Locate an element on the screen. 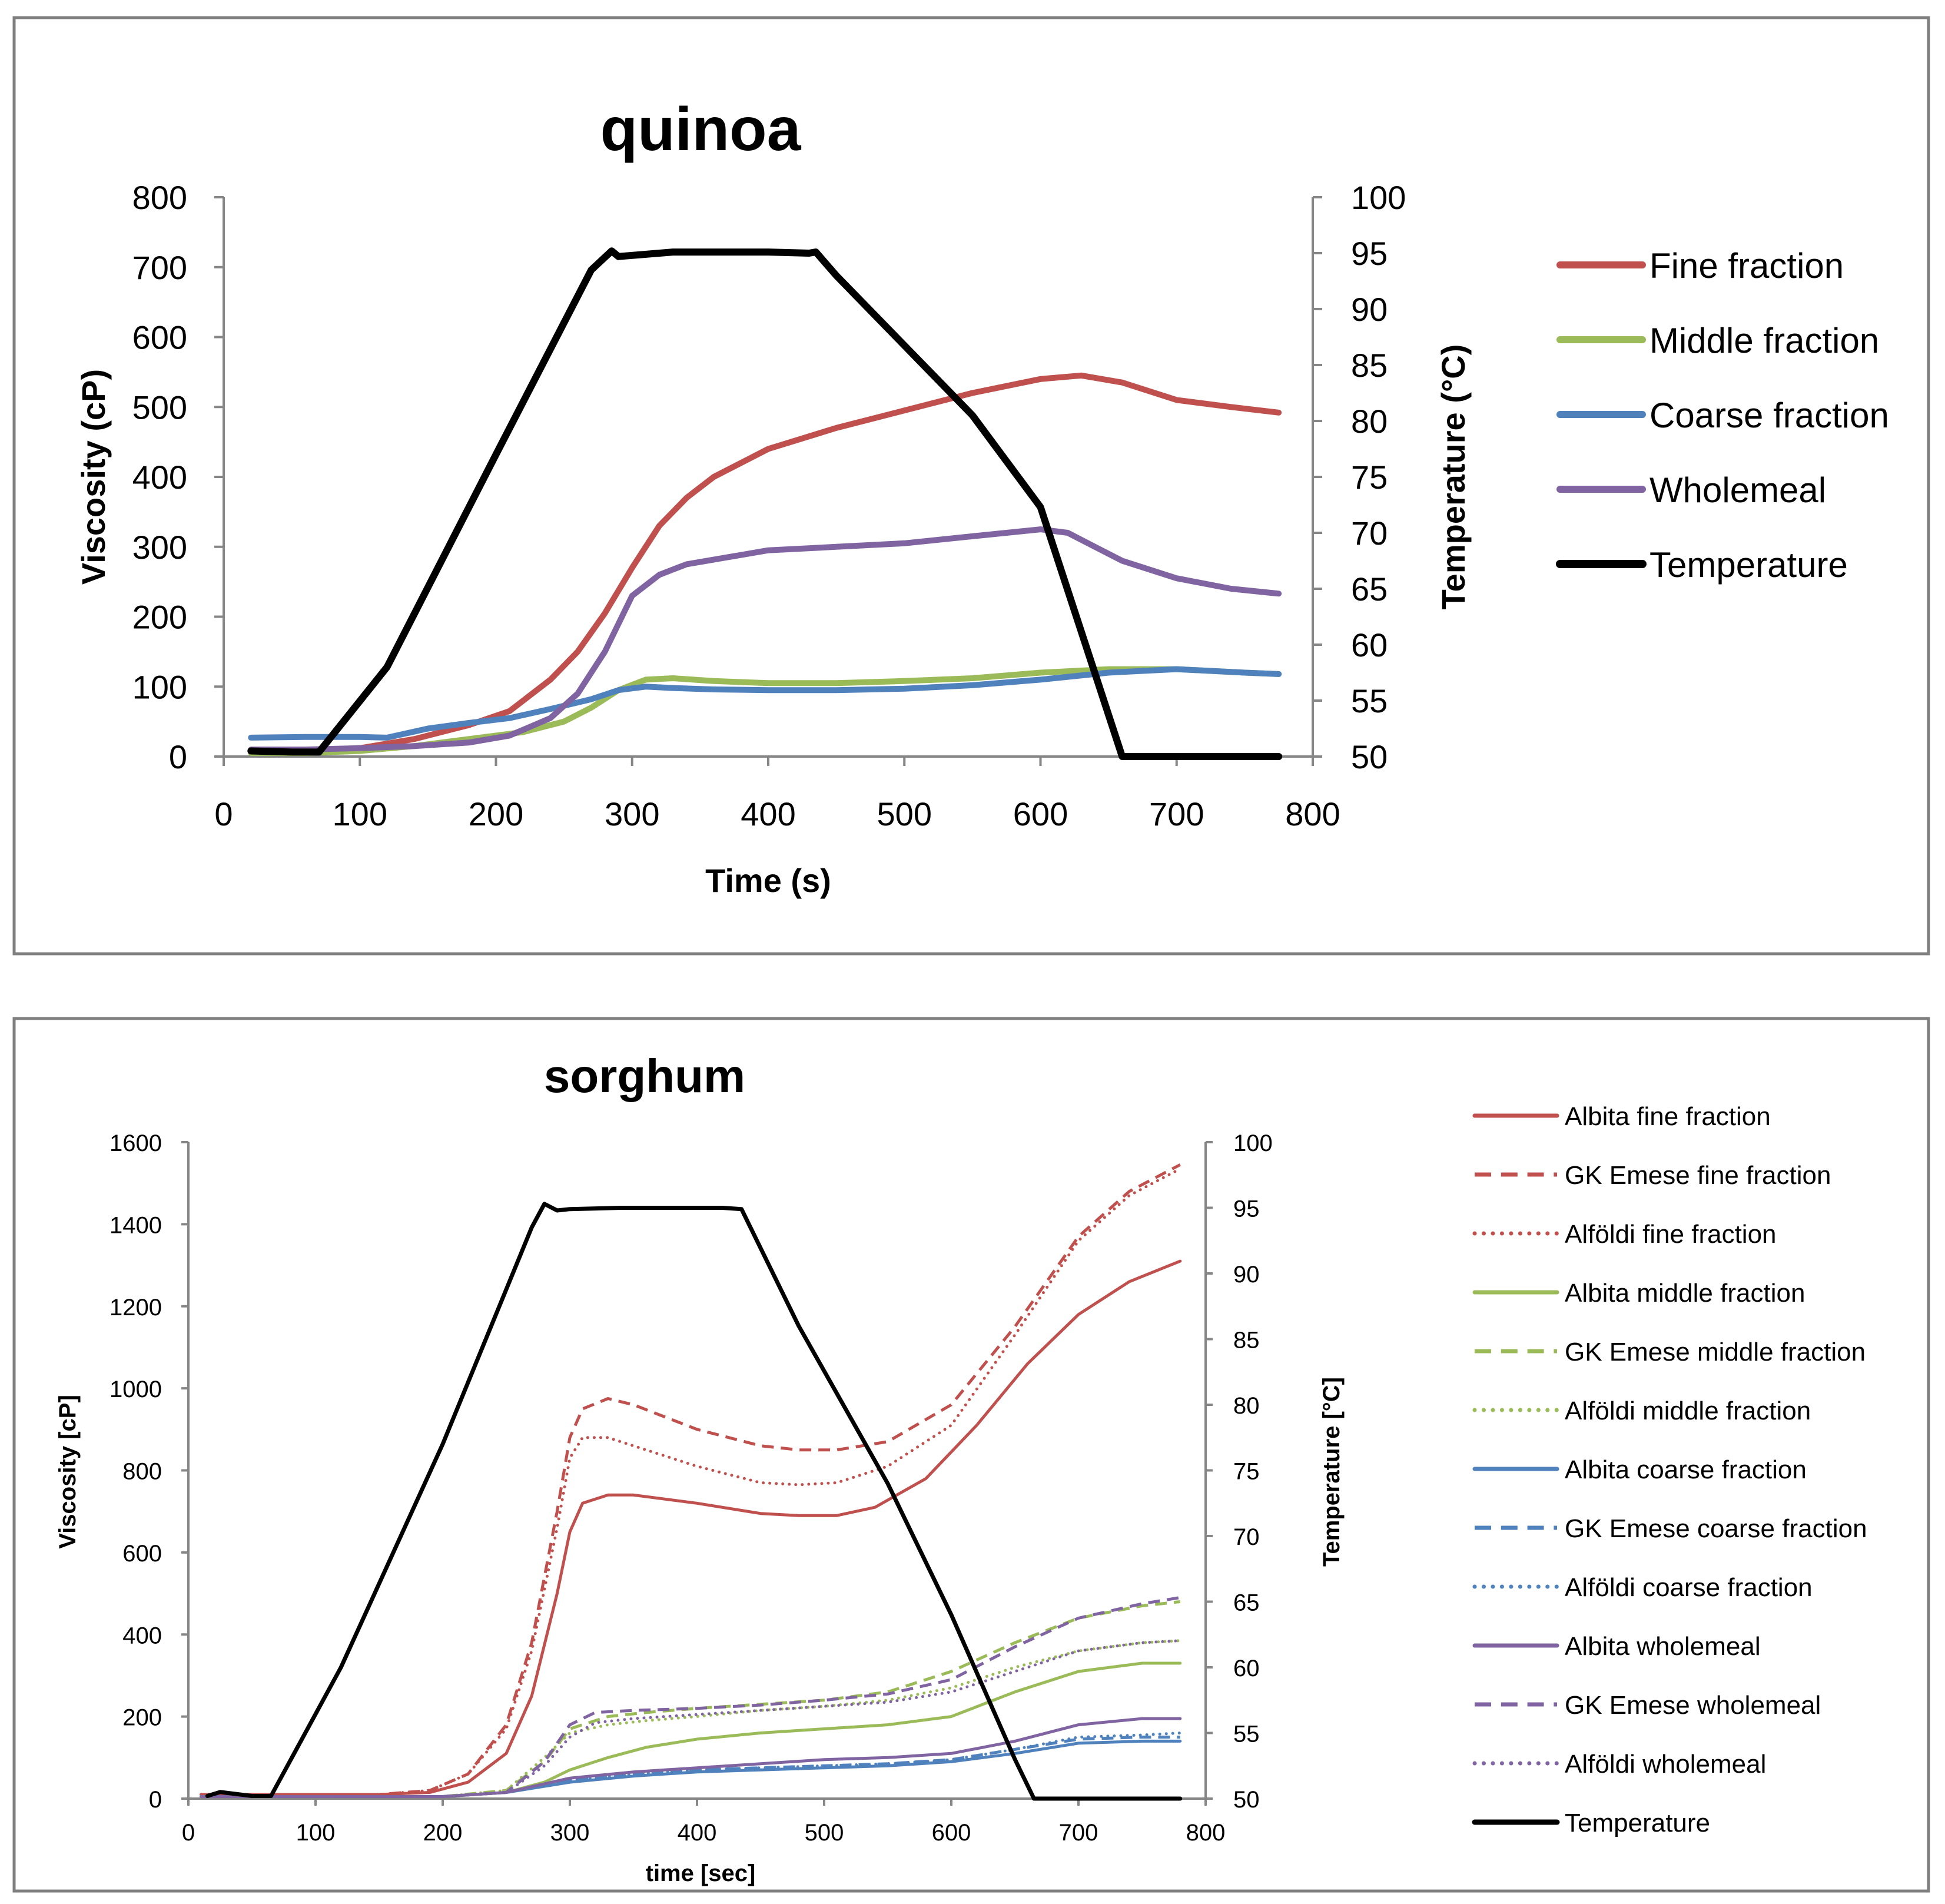 Image resolution: width=1945 pixels, height=1904 pixels. quinoa-y2-tick-label: 95 is located at coordinates (1369, 253).